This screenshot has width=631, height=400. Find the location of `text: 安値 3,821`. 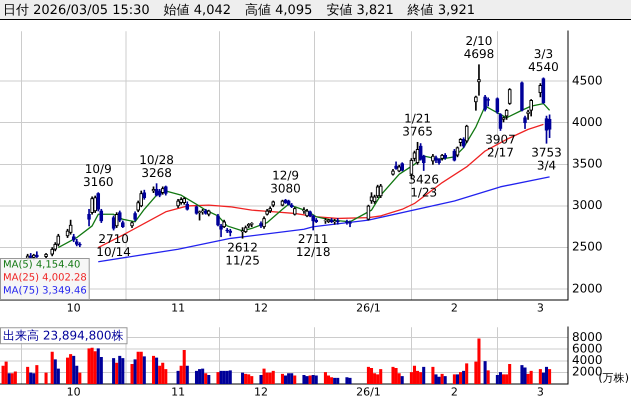

text: 安値 3,821 is located at coordinates (360, 10).